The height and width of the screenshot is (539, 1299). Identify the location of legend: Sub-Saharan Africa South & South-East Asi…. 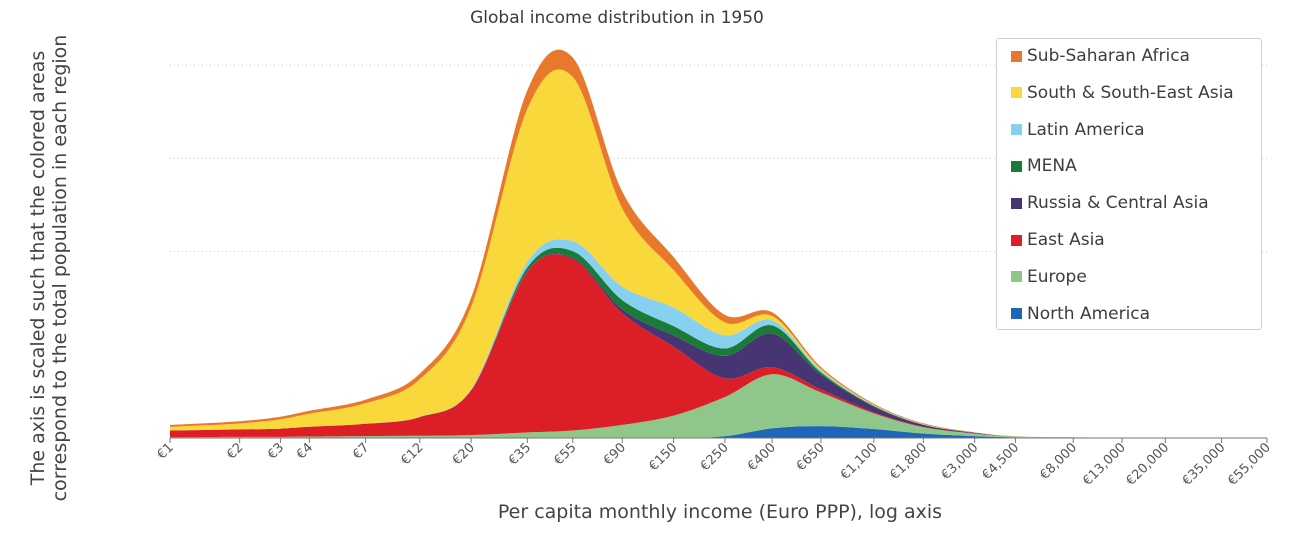
(1129, 184).